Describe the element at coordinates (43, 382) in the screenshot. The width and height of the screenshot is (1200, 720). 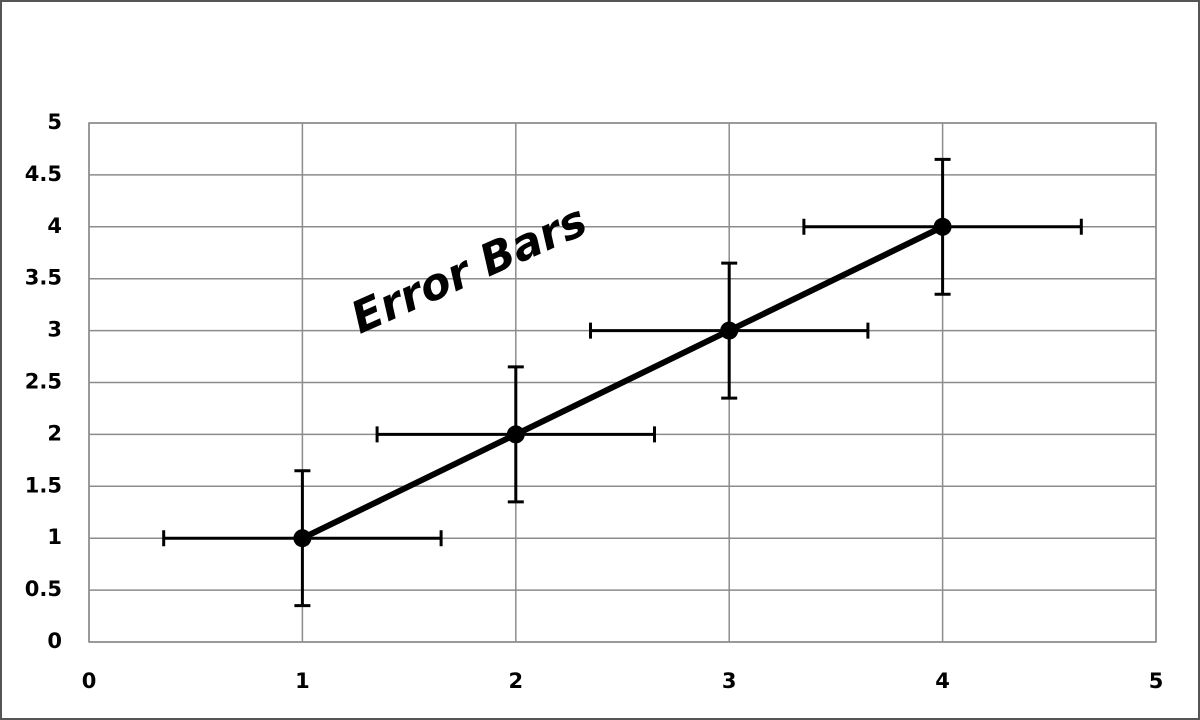
I see `y-tick-label: 2.5` at that location.